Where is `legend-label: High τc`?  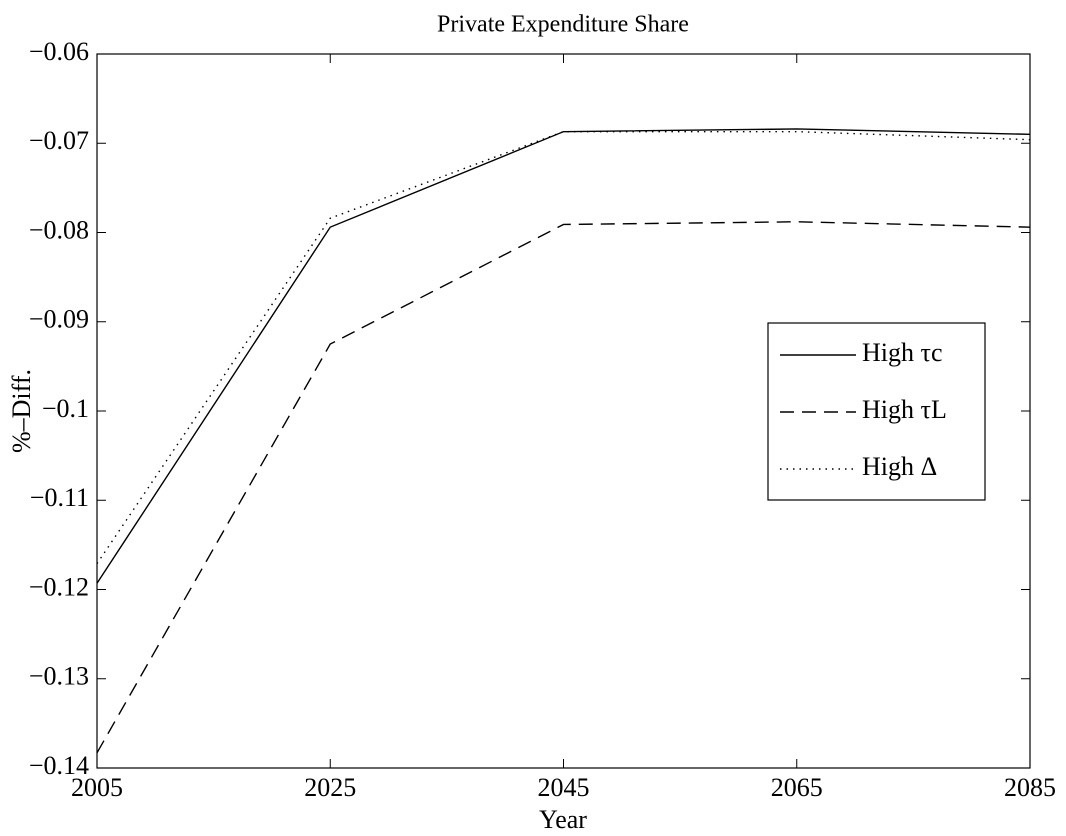 legend-label: High τc is located at coordinates (902, 352).